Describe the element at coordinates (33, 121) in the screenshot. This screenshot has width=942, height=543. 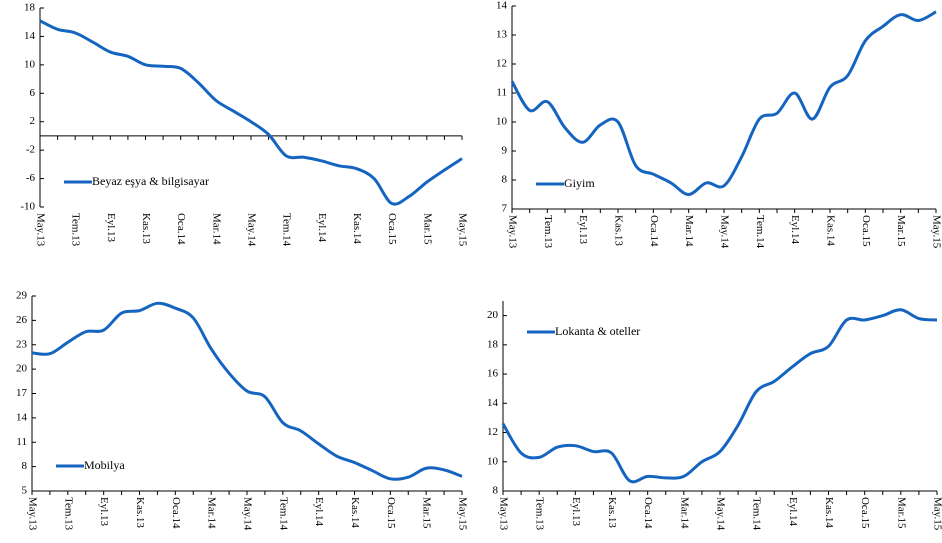
I see `y-tick-label: 2` at that location.